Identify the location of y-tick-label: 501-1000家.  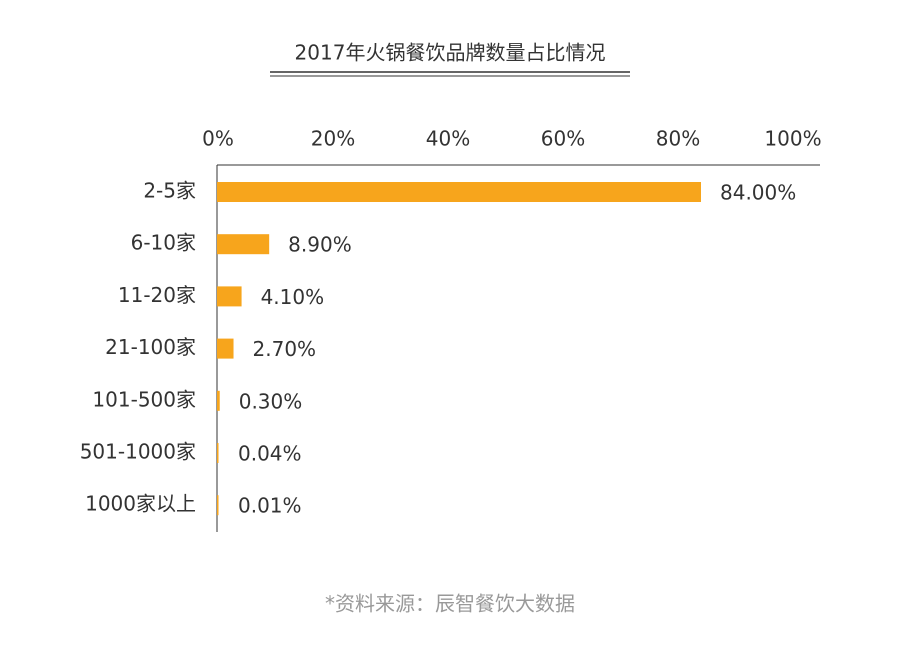
(138, 452).